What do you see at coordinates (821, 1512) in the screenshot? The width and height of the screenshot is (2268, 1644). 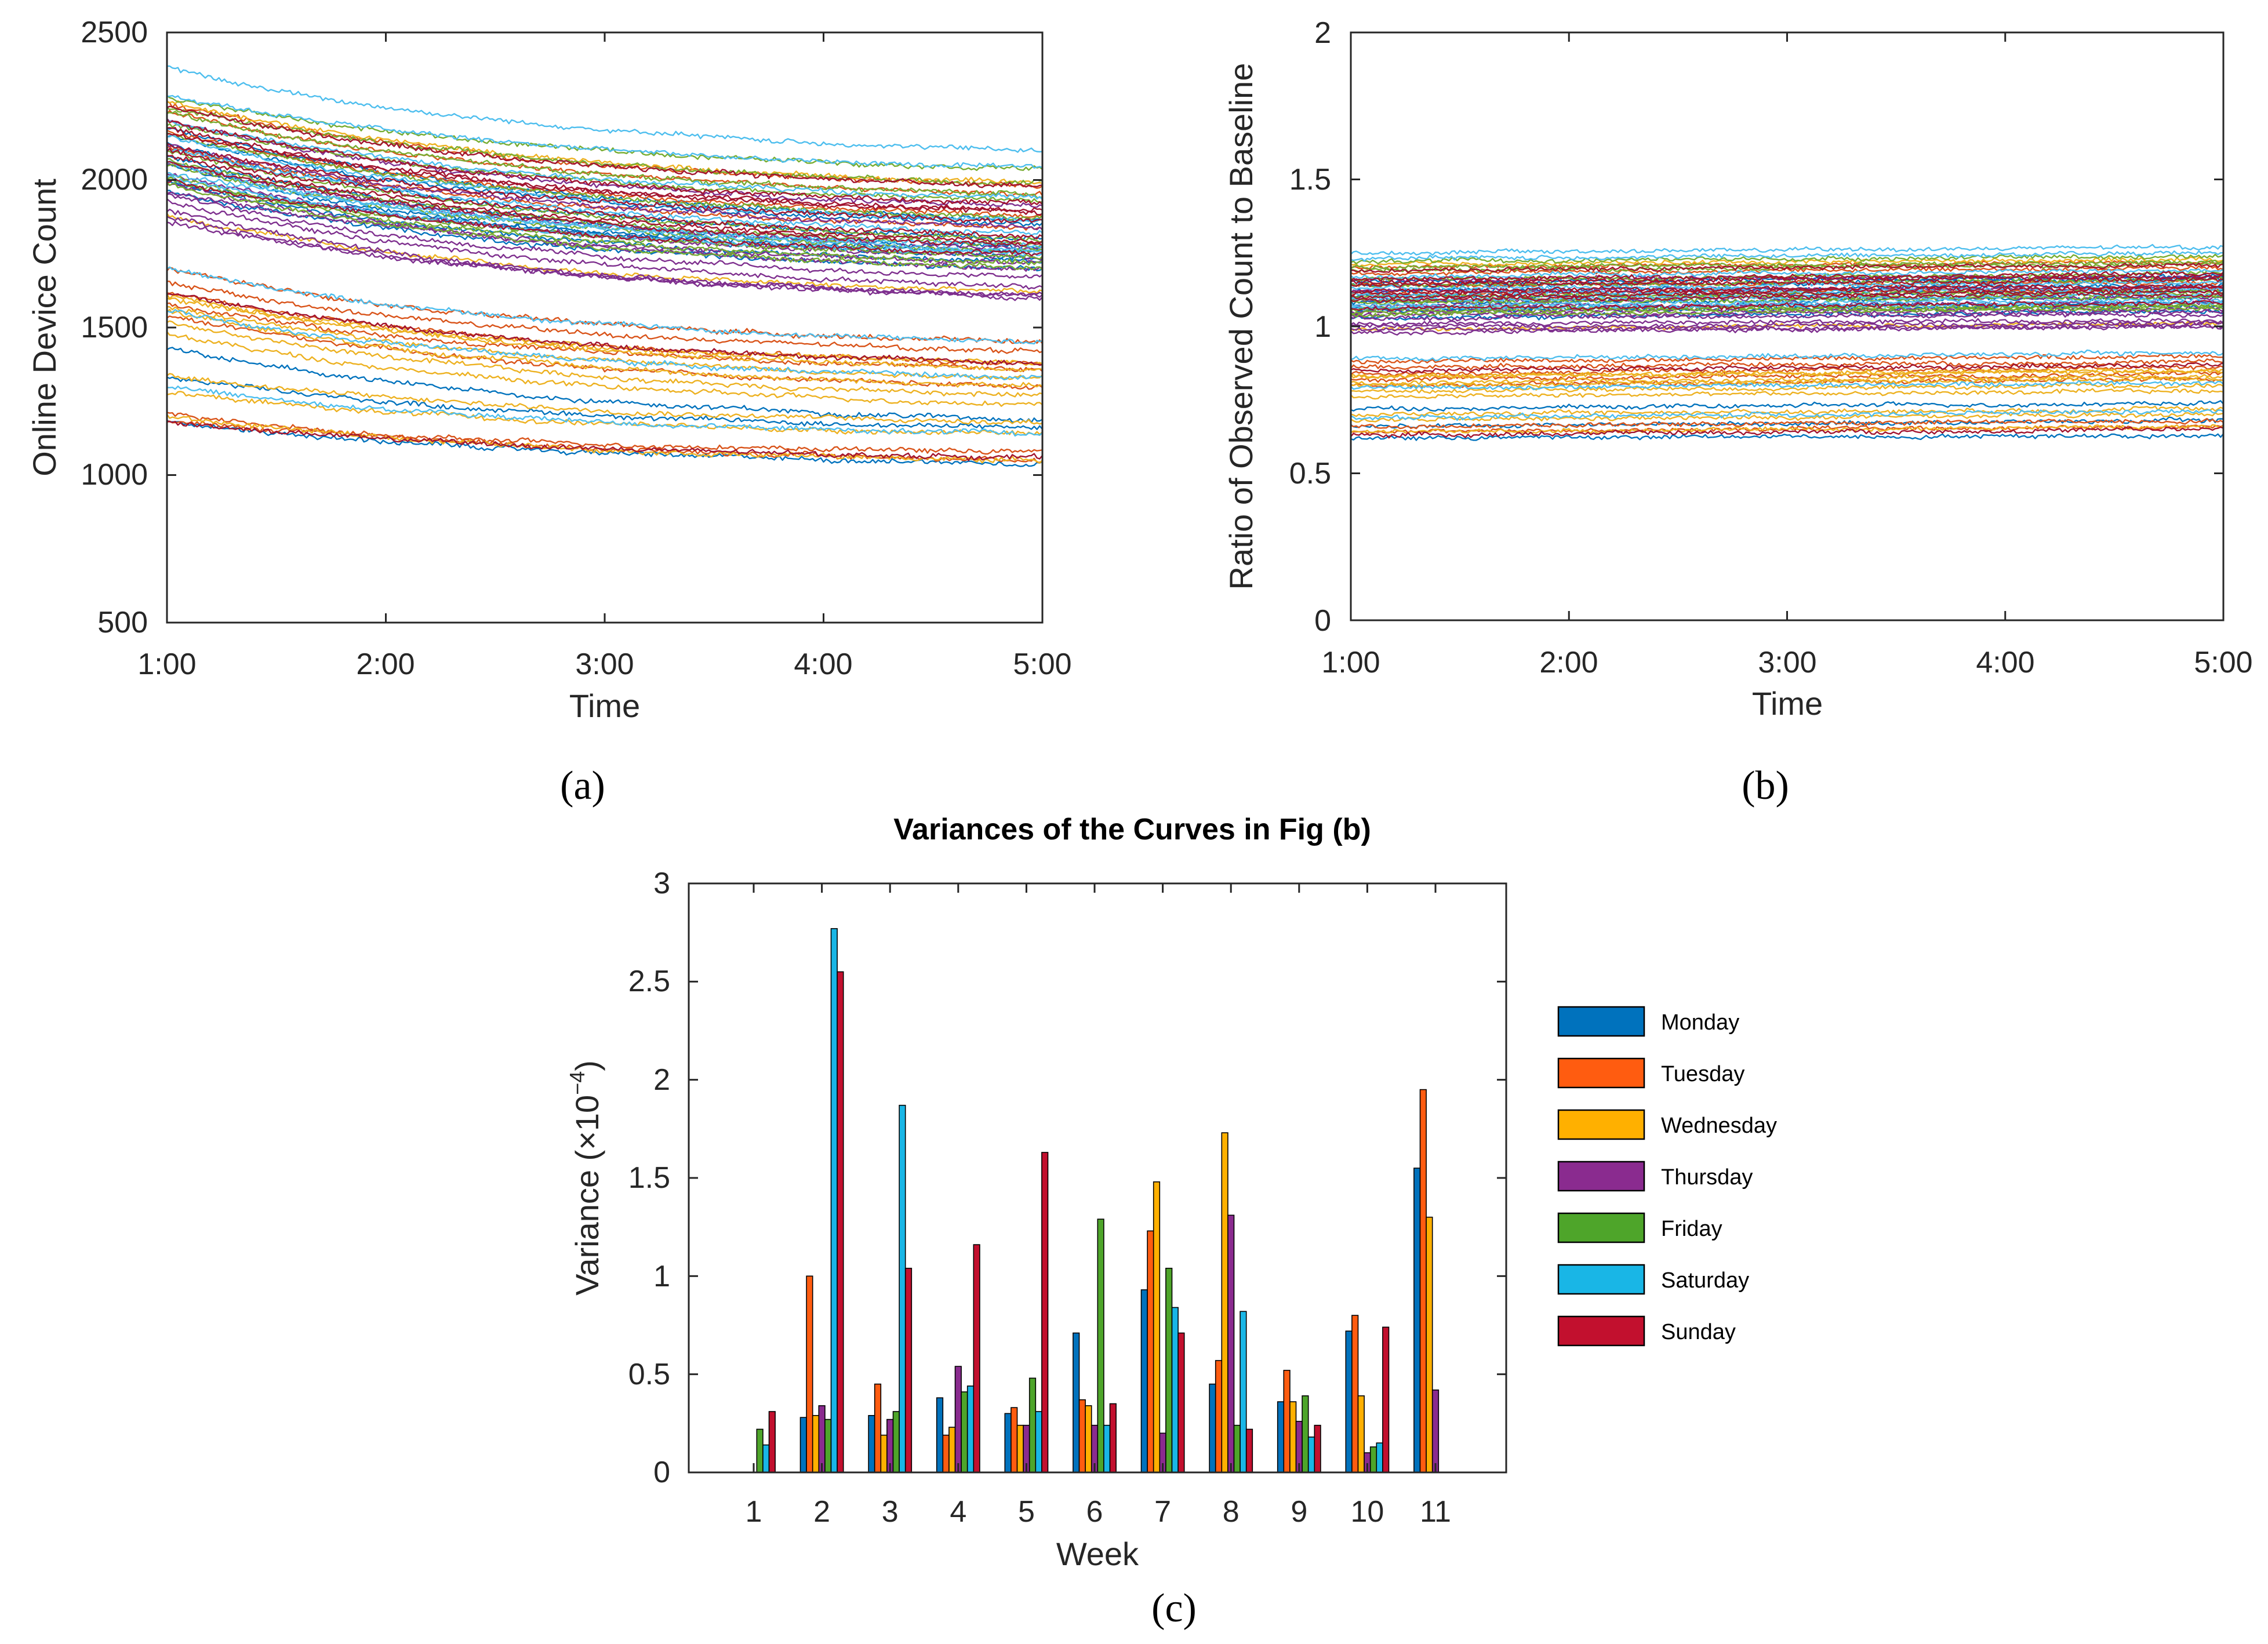 I see `panel-c-x-tick: 2` at bounding box center [821, 1512].